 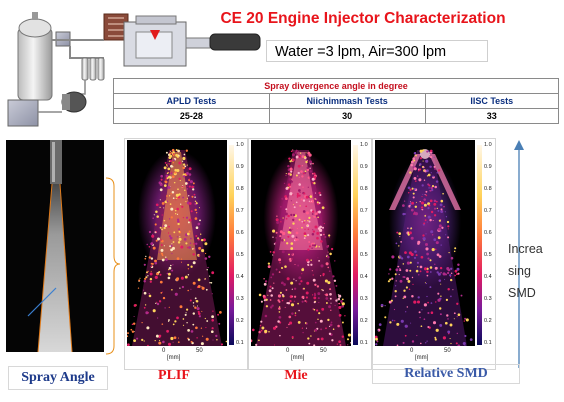 What do you see at coordinates (240, 167) in the screenshot?
I see `colorbar-tick: 0.9` at bounding box center [240, 167].